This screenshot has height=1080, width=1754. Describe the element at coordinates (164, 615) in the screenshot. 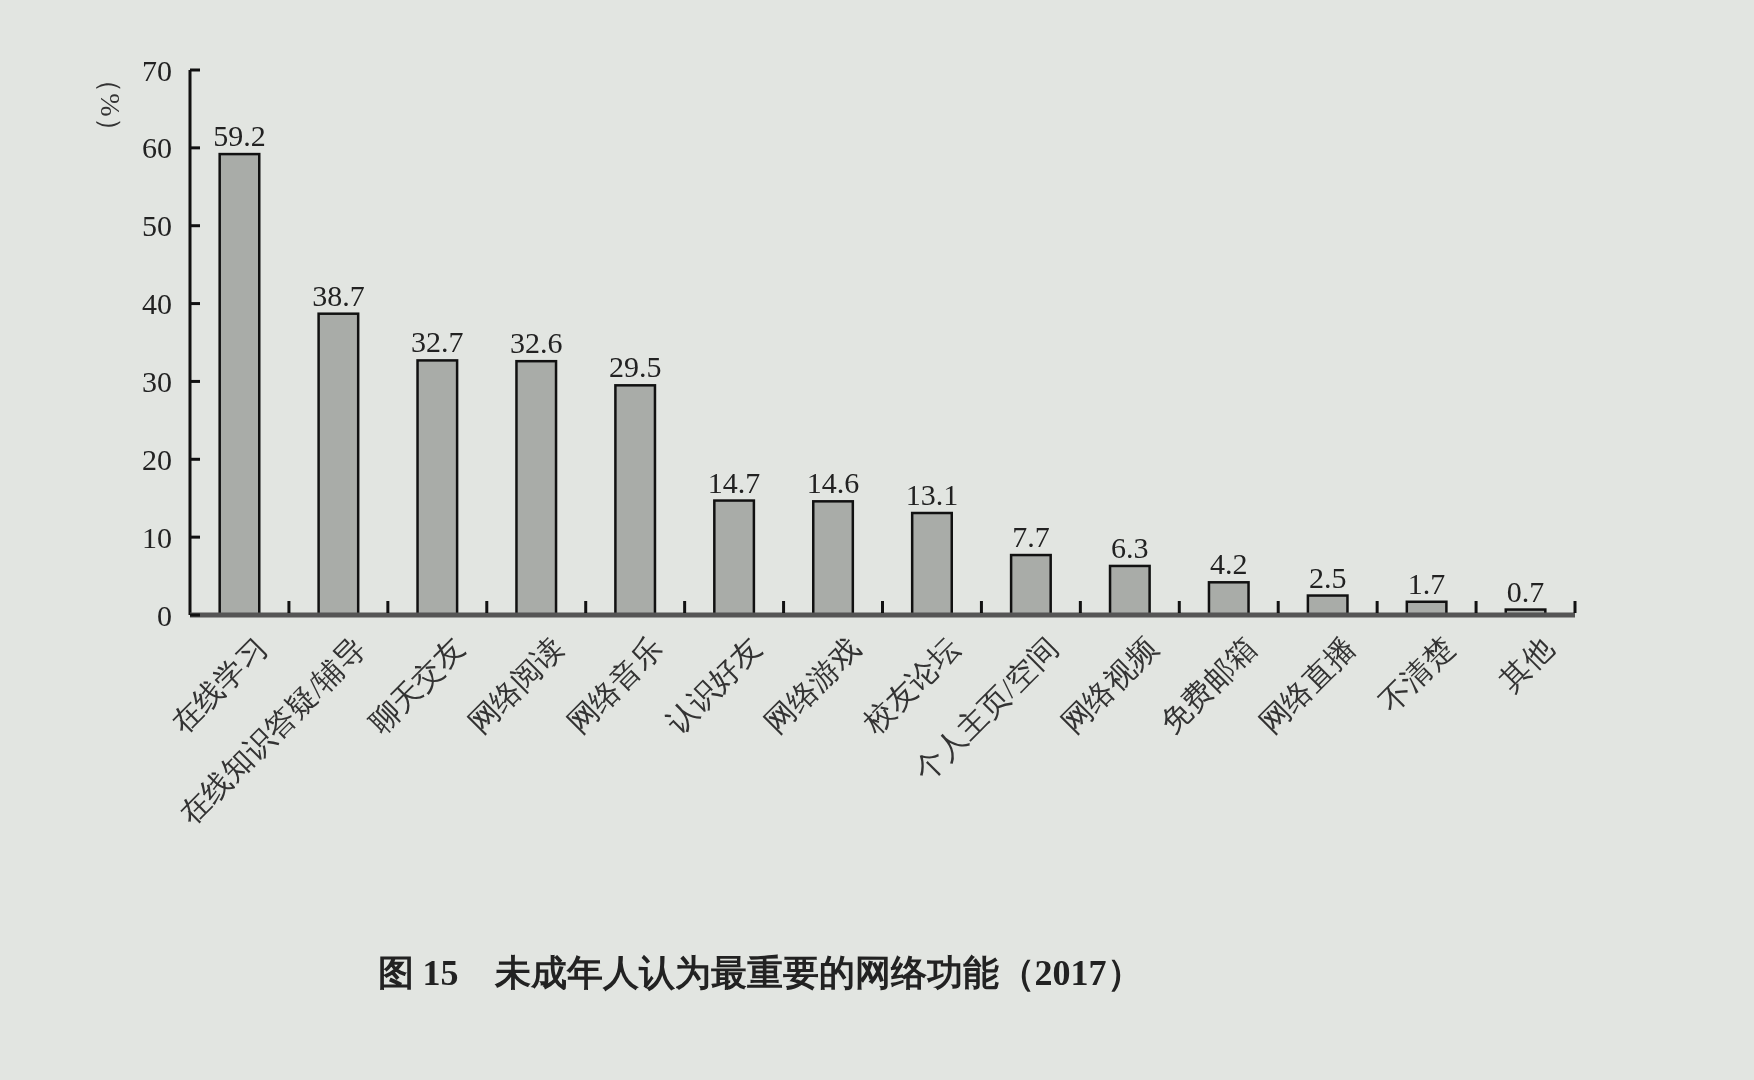

I see `y-tick-label: 0` at that location.